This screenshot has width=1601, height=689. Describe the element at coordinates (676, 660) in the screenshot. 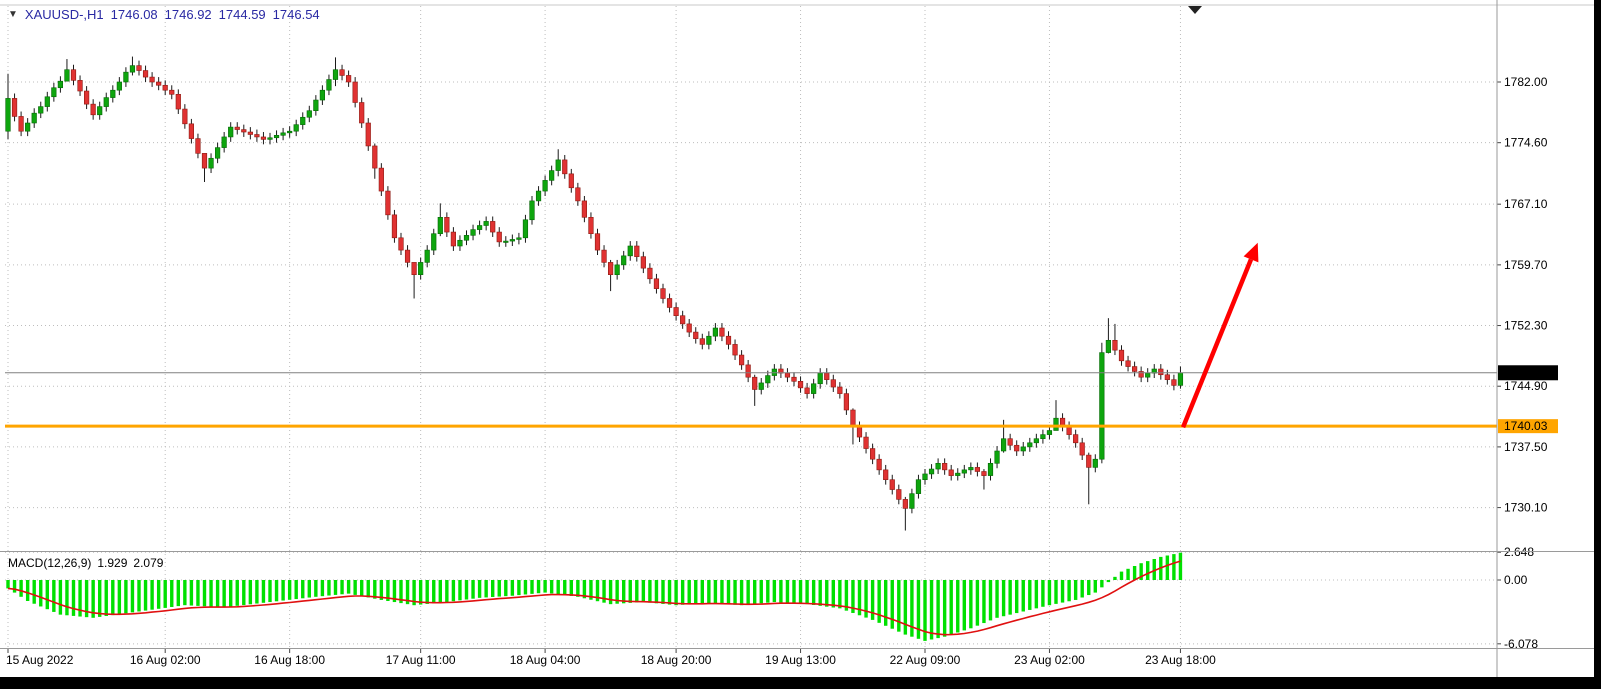

I see `time-axis-label: 18 Aug 20:00` at that location.